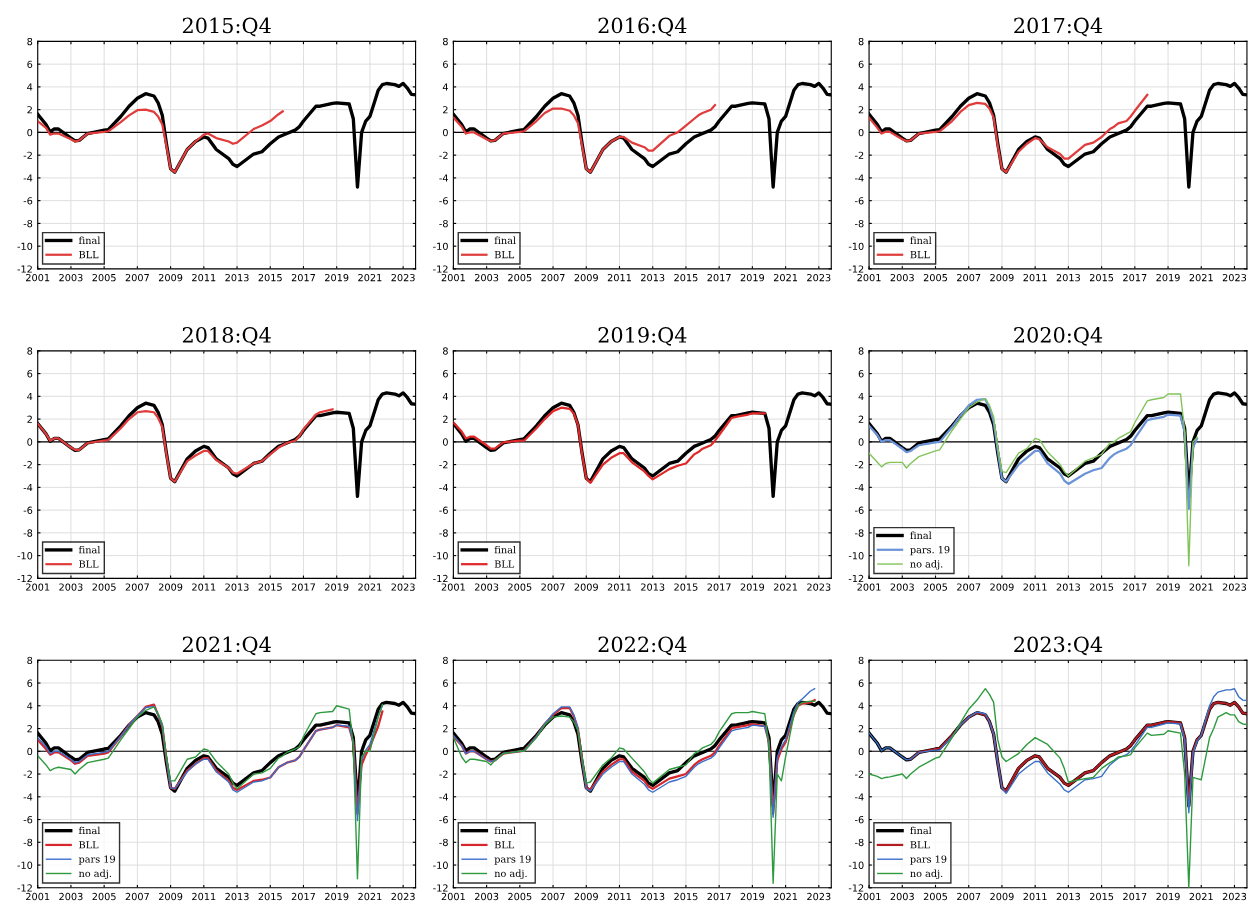  What do you see at coordinates (226, 336) in the screenshot?
I see `chart-title: 2018:Q4` at bounding box center [226, 336].